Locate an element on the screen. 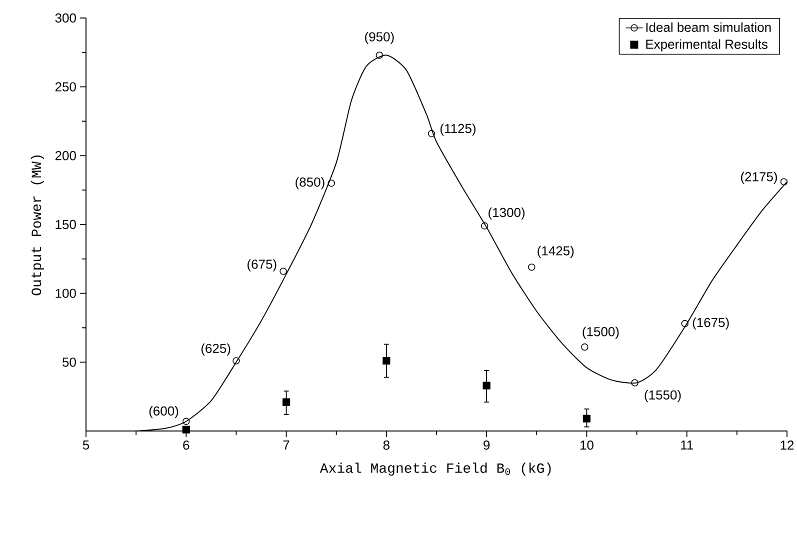  y-tick-label: 300 is located at coordinates (65, 18).